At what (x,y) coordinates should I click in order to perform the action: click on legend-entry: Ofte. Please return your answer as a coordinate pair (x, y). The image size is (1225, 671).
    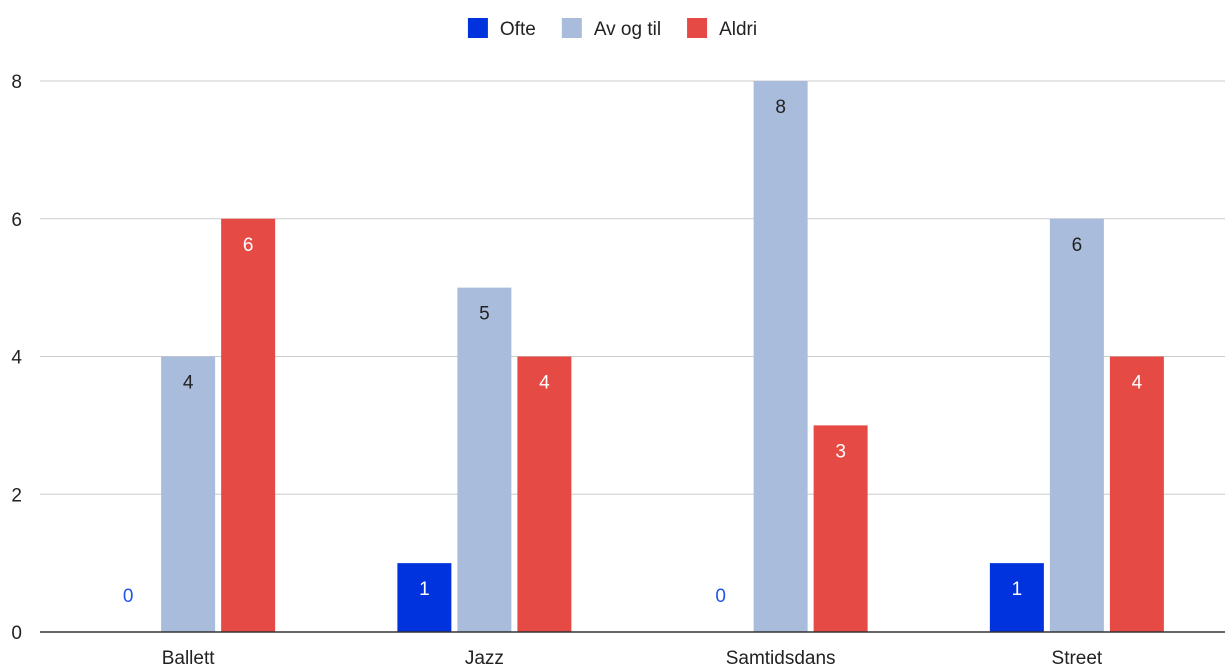
    Looking at the image, I should click on (518, 29).